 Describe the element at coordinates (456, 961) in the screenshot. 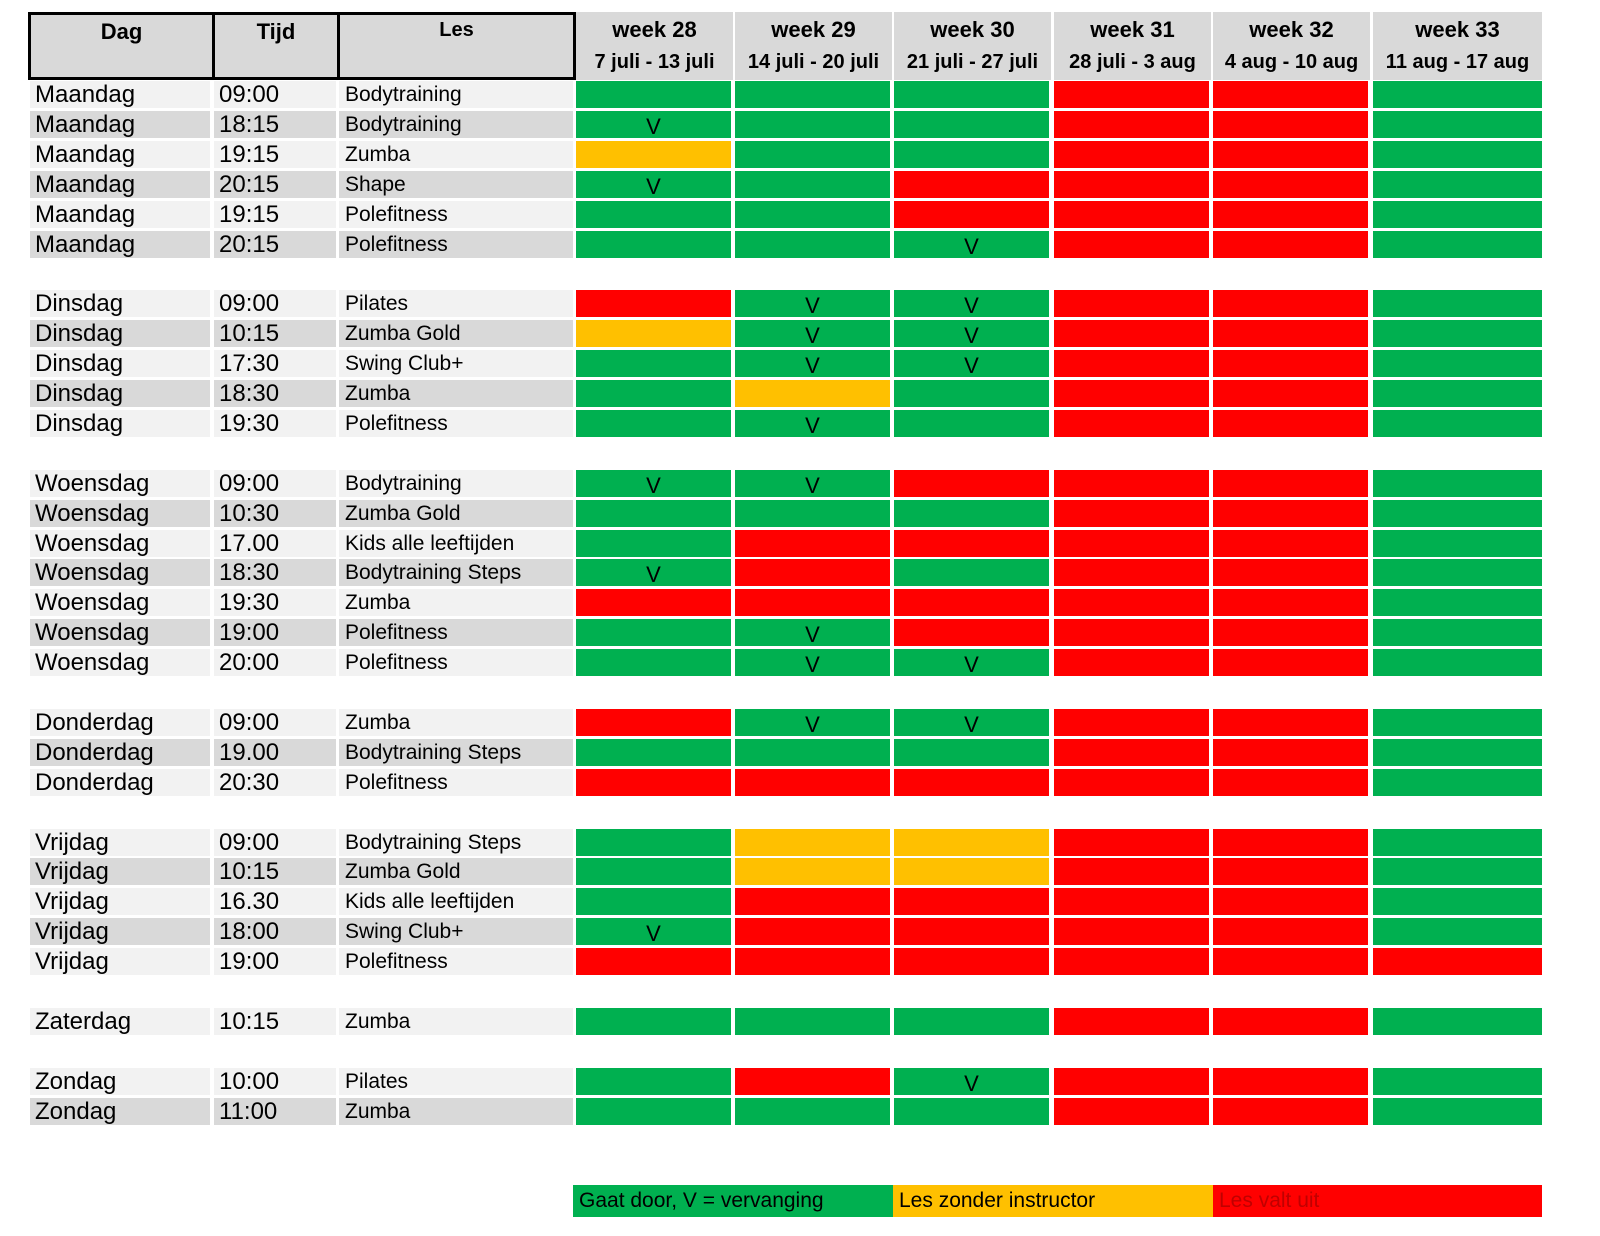

I see `les-cell: Polefitness` at that location.